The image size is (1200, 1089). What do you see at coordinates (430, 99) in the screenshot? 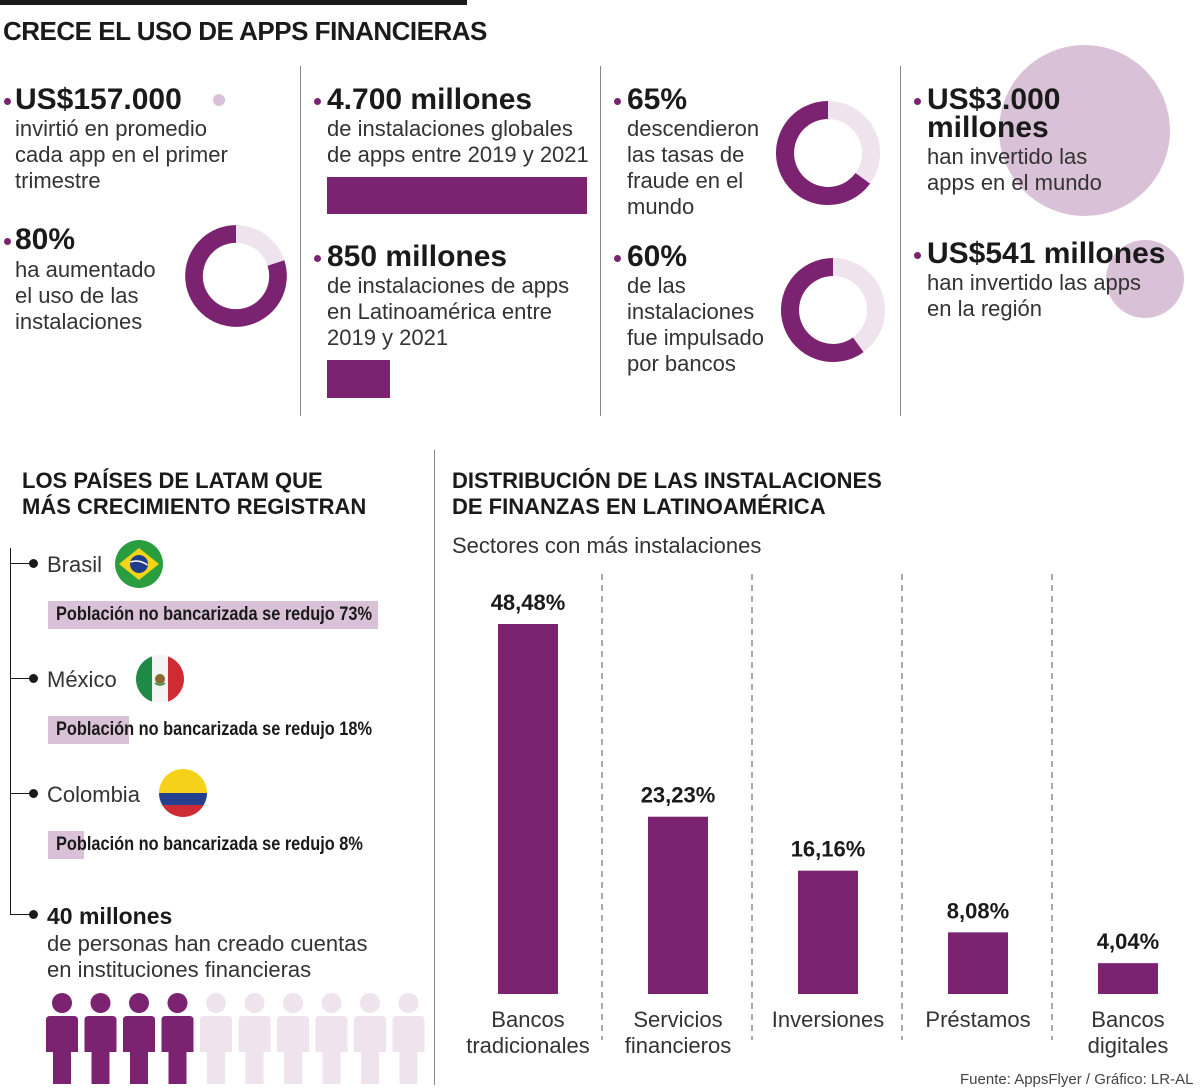
I see `stat-value: 4.700 millones` at bounding box center [430, 99].